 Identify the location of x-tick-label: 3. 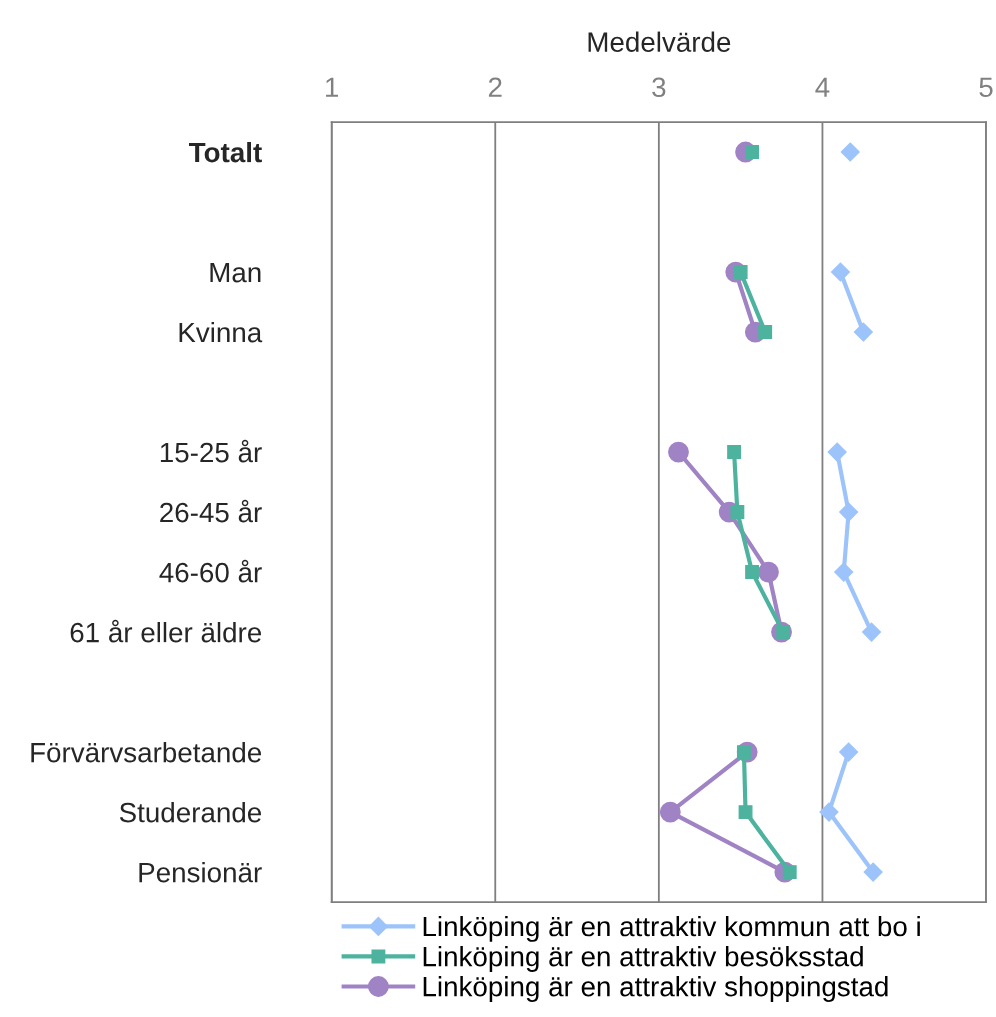
(659, 87).